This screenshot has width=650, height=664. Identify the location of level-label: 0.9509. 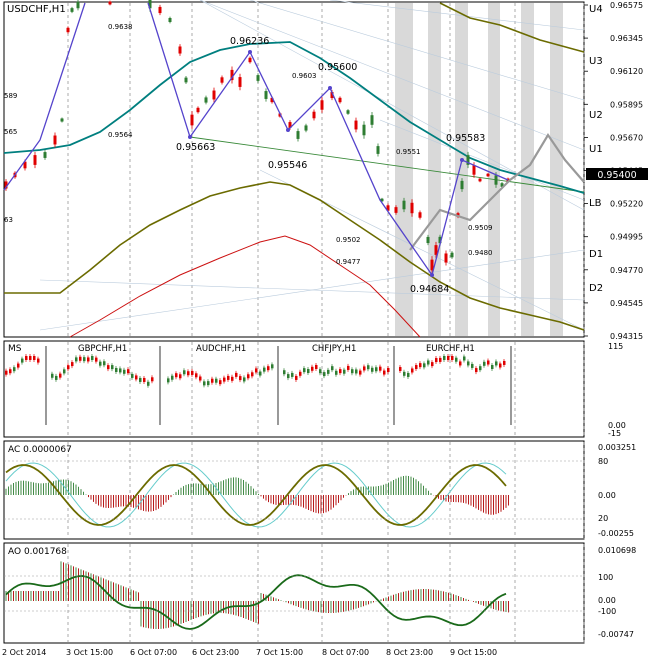
(480, 228).